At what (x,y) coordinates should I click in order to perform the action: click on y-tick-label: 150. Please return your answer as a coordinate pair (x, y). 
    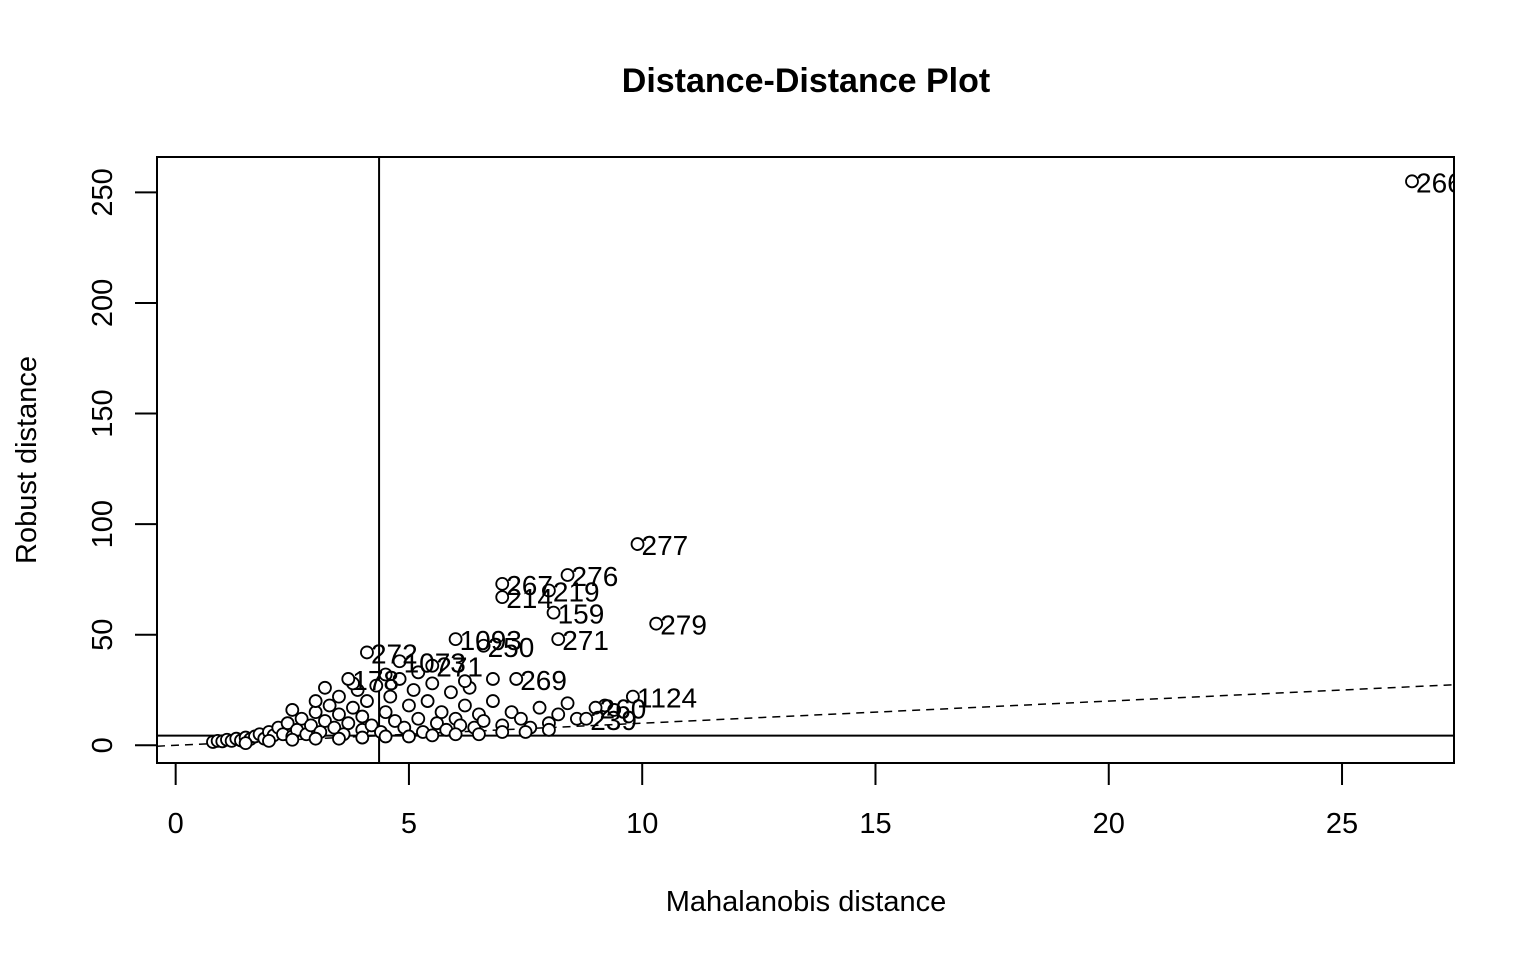
    Looking at the image, I should click on (103, 413).